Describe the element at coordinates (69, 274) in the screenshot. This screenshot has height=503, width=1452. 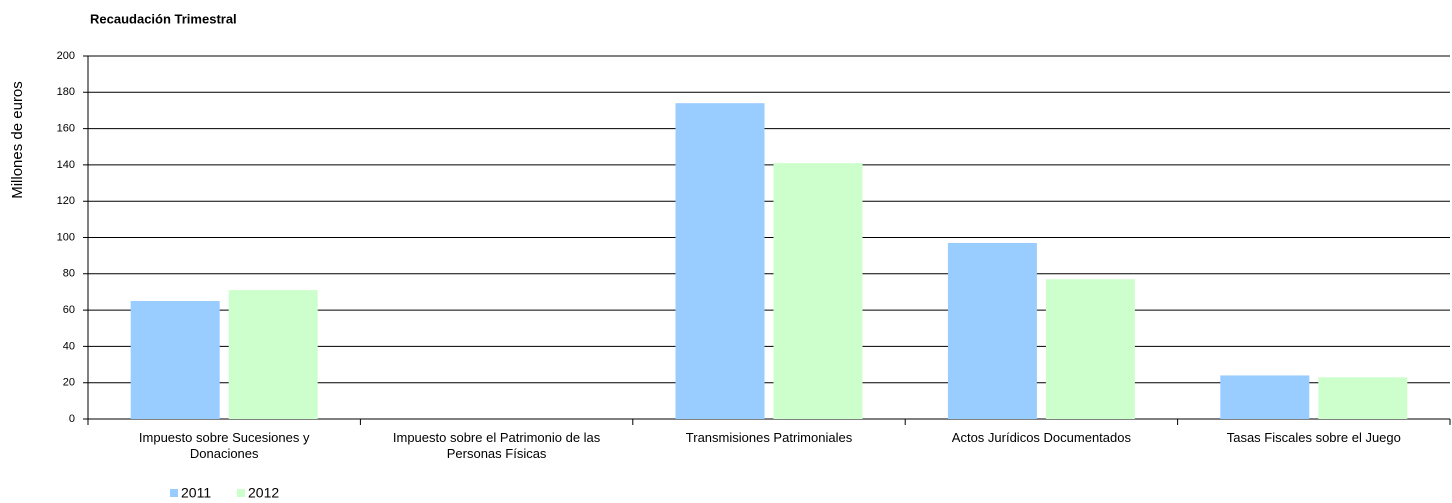
I see `y-tick-label: 80` at that location.